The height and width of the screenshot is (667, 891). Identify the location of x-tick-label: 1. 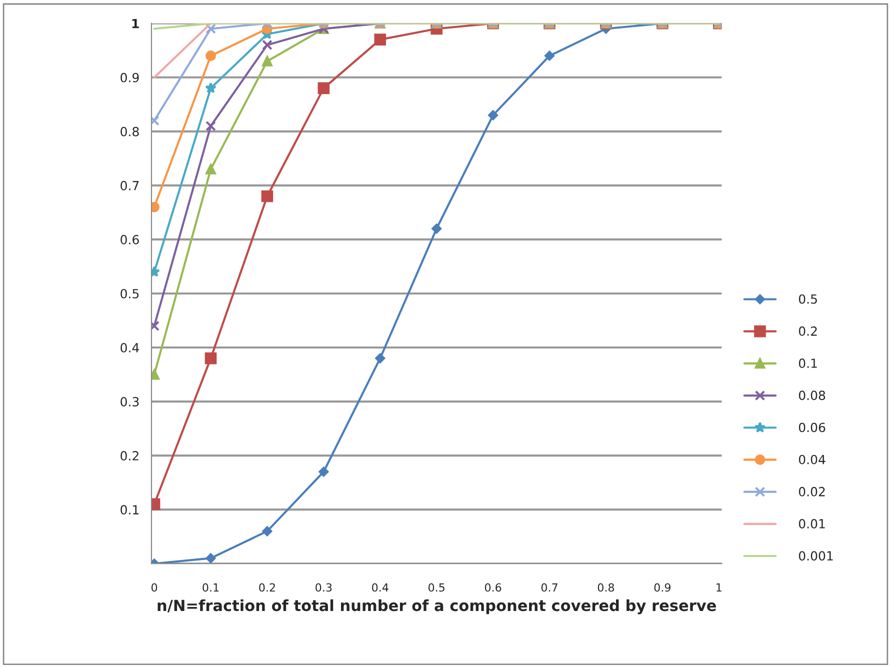
(719, 587).